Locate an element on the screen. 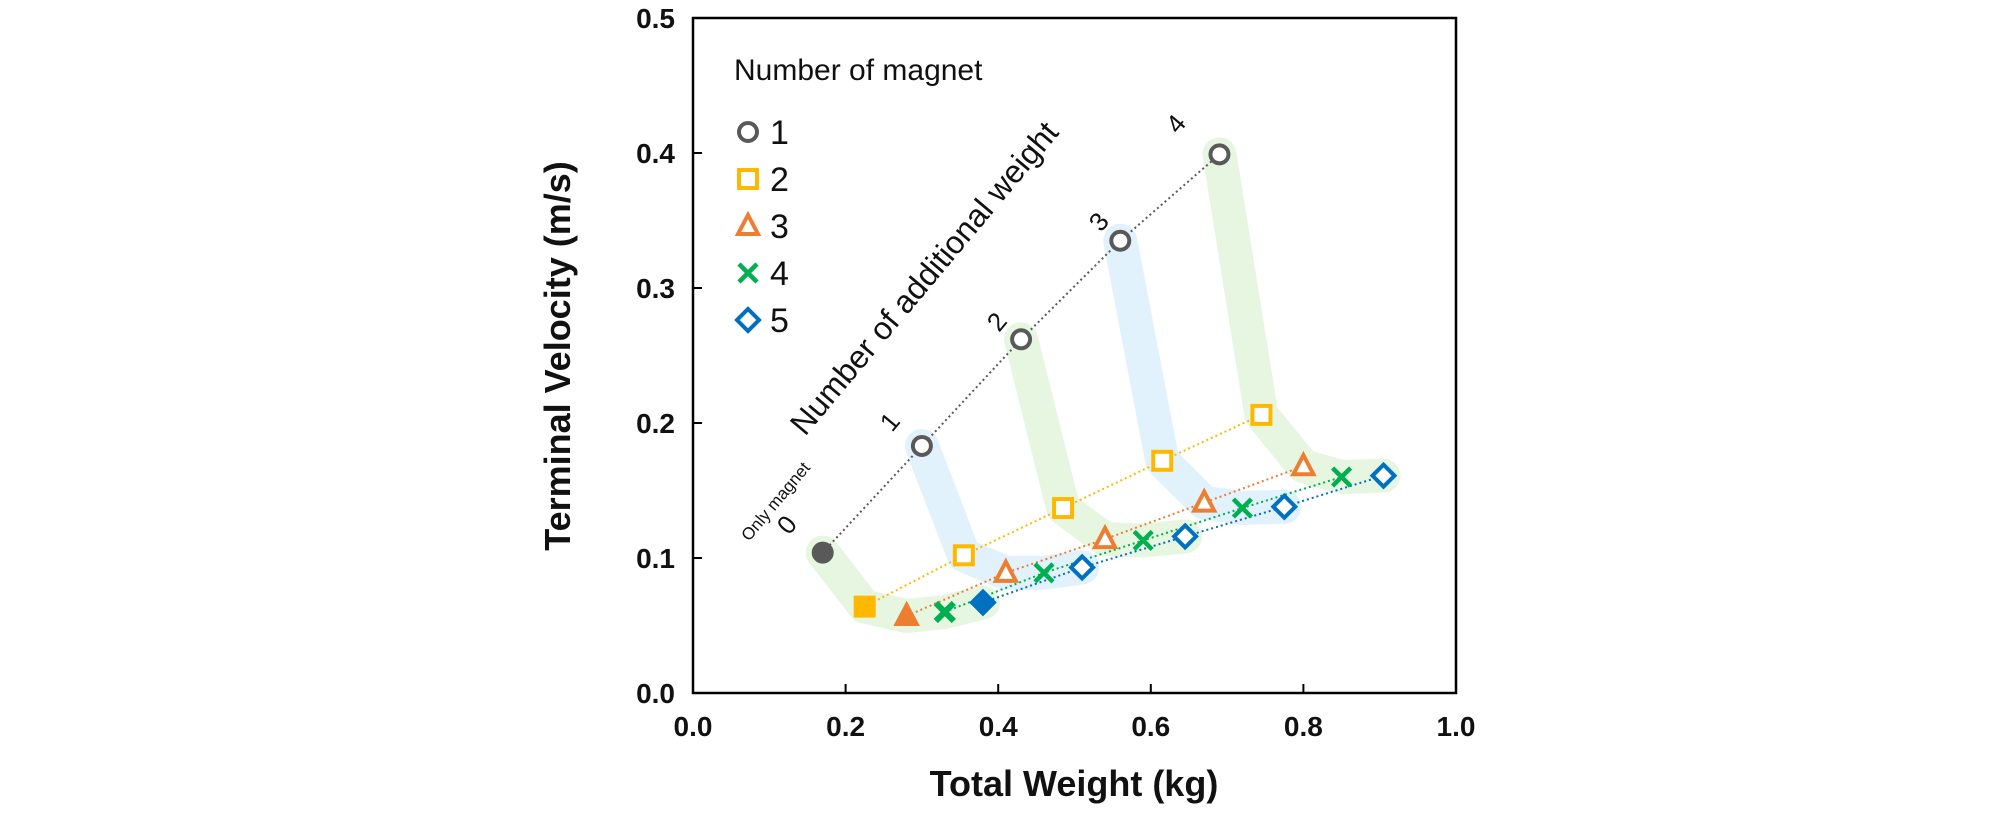 Image resolution: width=2008 pixels, height=814 pixels. x-tick-label: 0.4 is located at coordinates (998, 726).